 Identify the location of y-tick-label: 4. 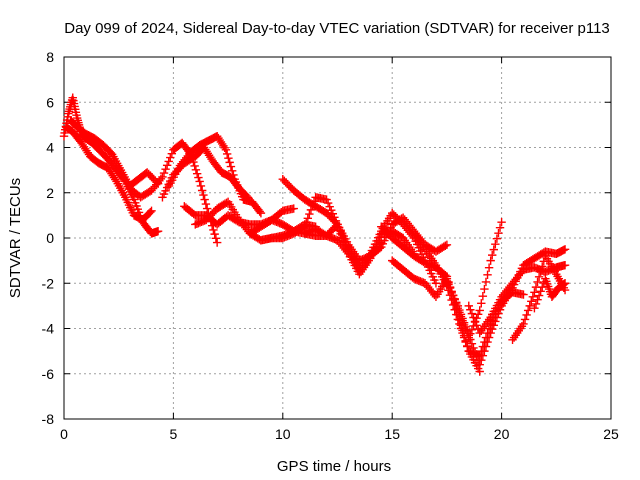
(50, 148).